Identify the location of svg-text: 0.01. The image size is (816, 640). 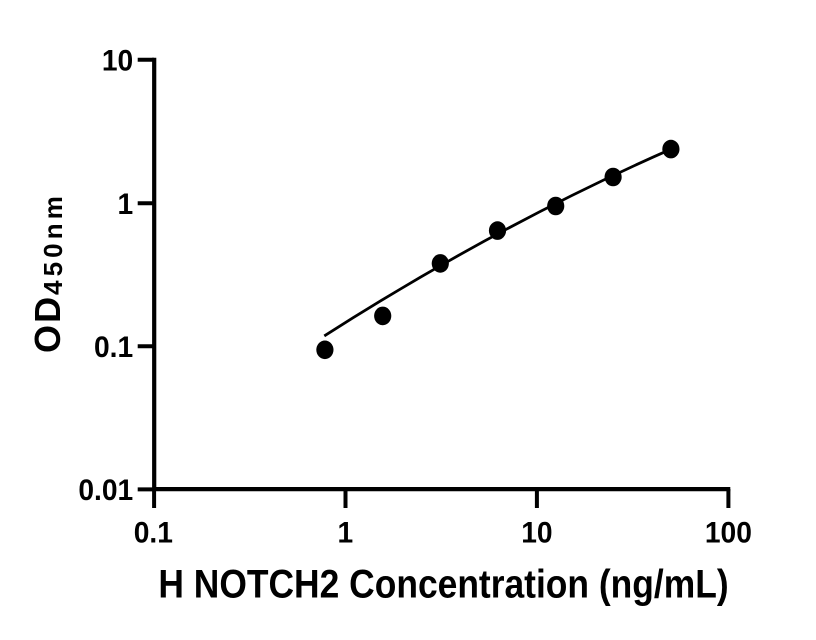
(105, 490).